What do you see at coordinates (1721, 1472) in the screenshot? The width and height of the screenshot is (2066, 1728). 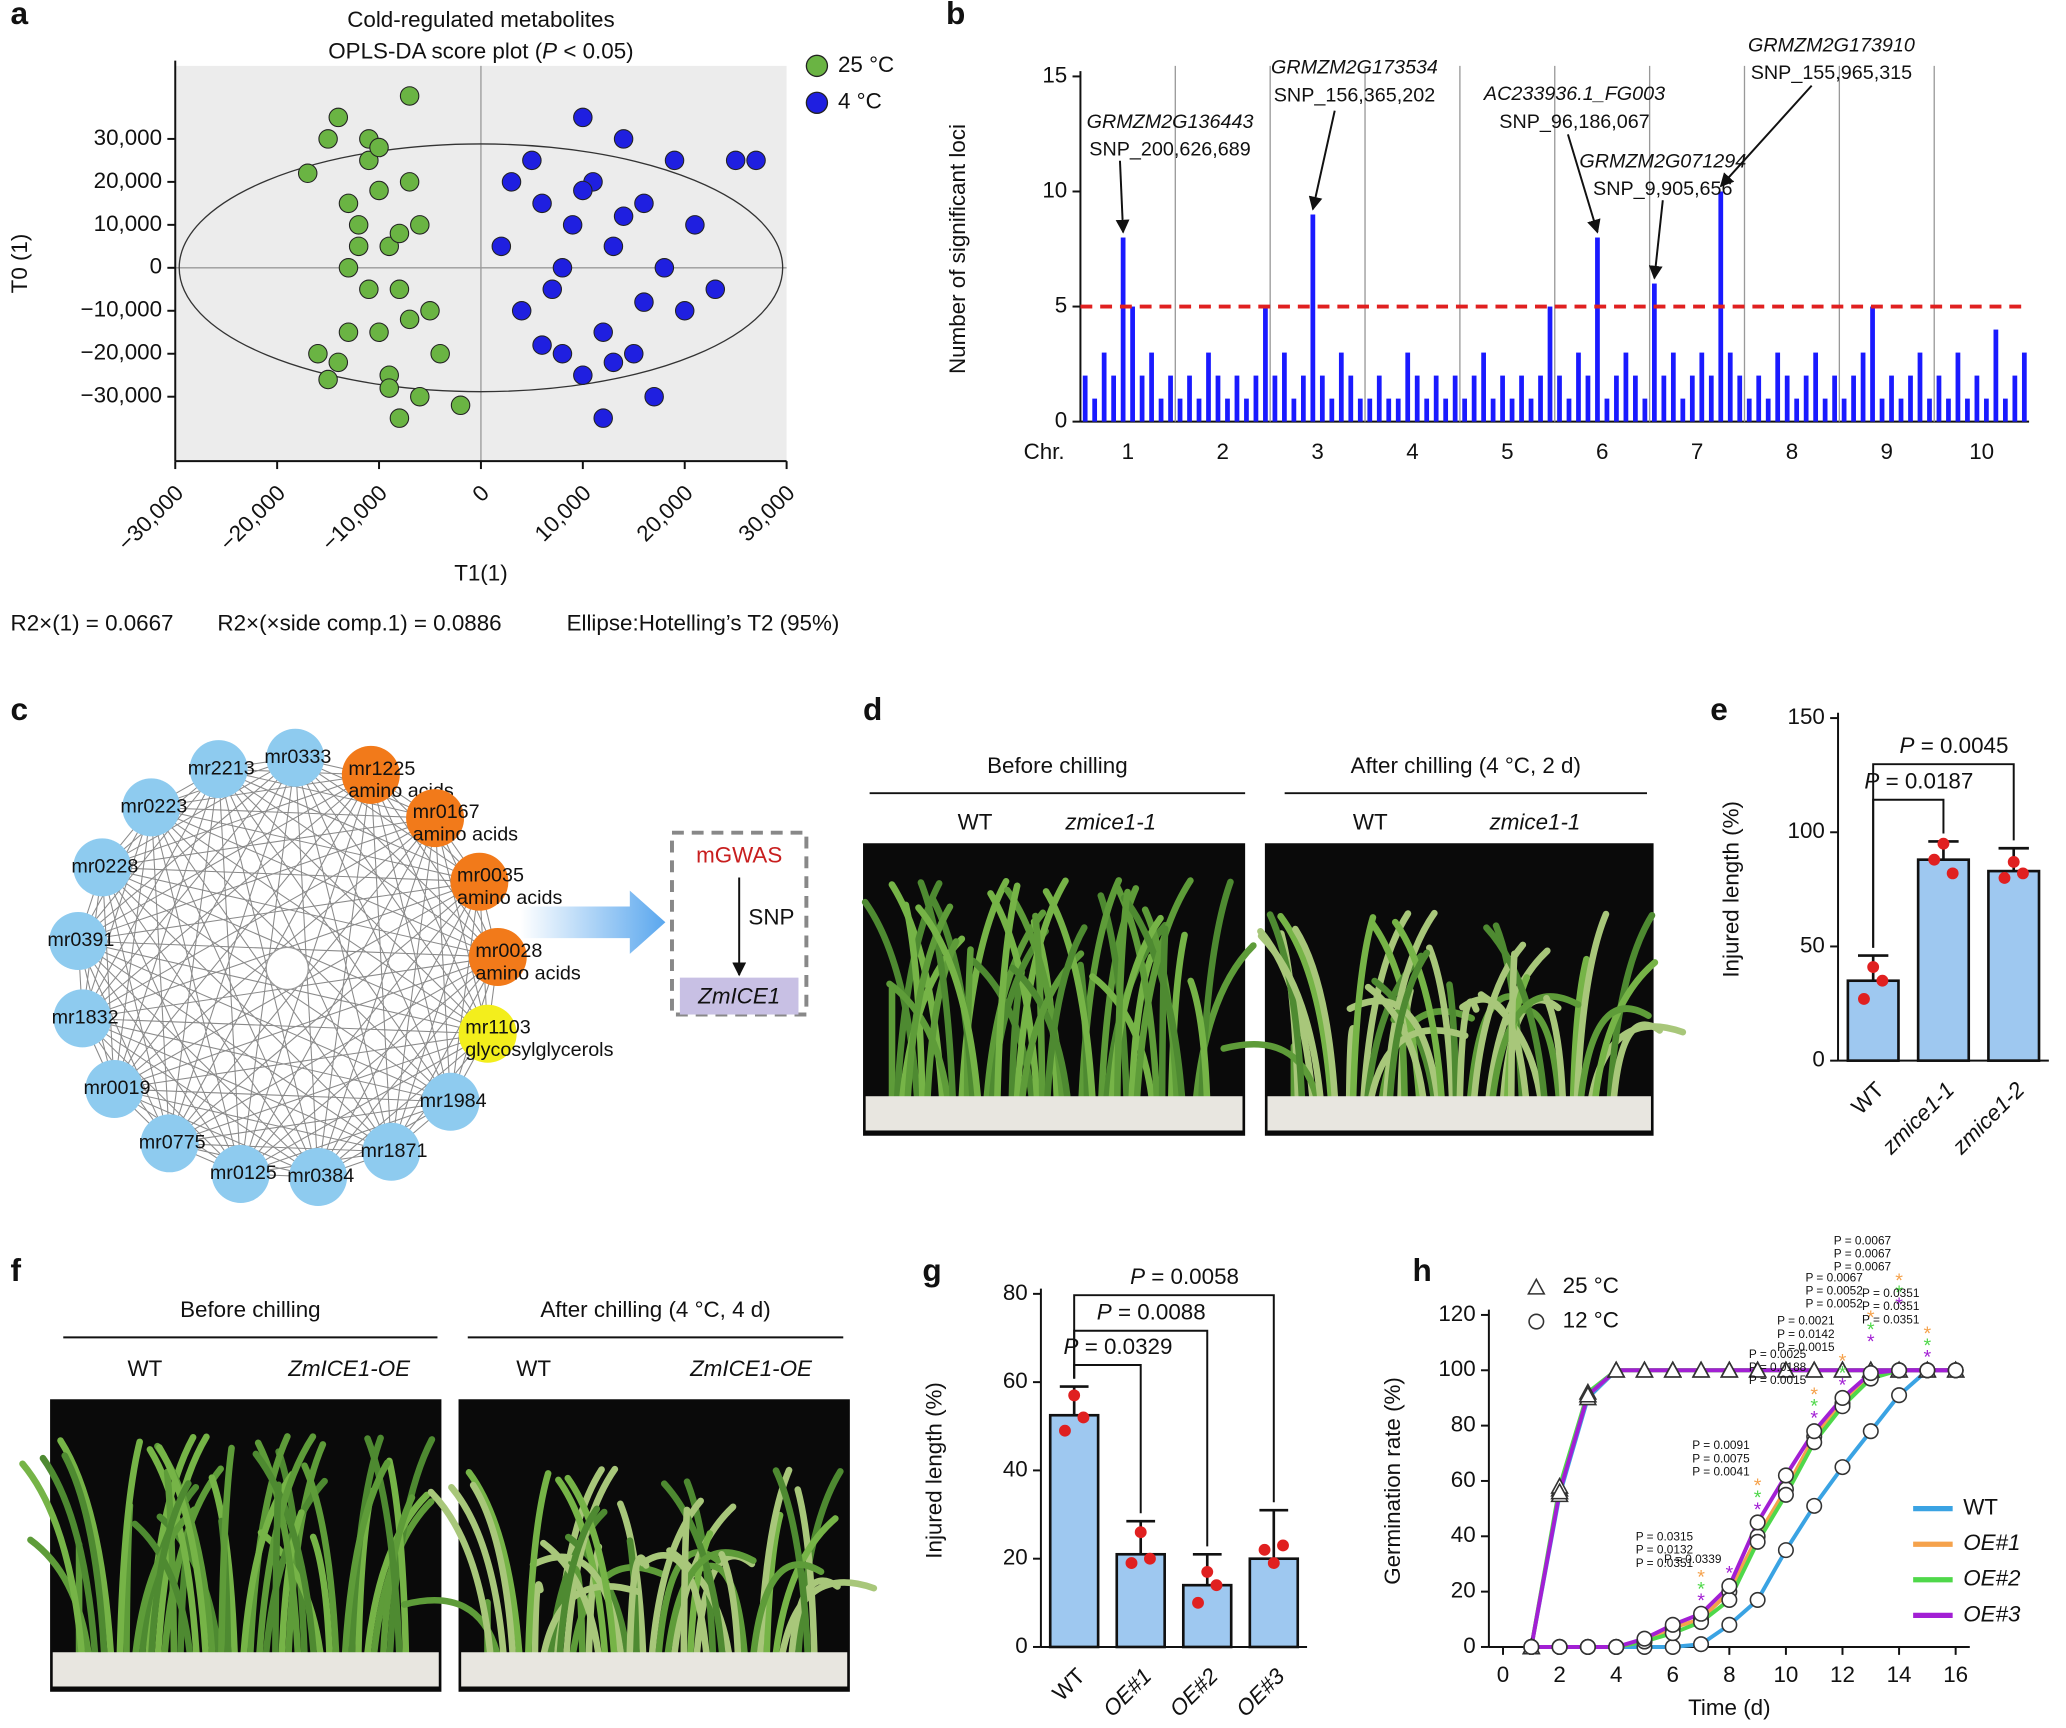 I see `p-value-label: P = 0.0041` at bounding box center [1721, 1472].